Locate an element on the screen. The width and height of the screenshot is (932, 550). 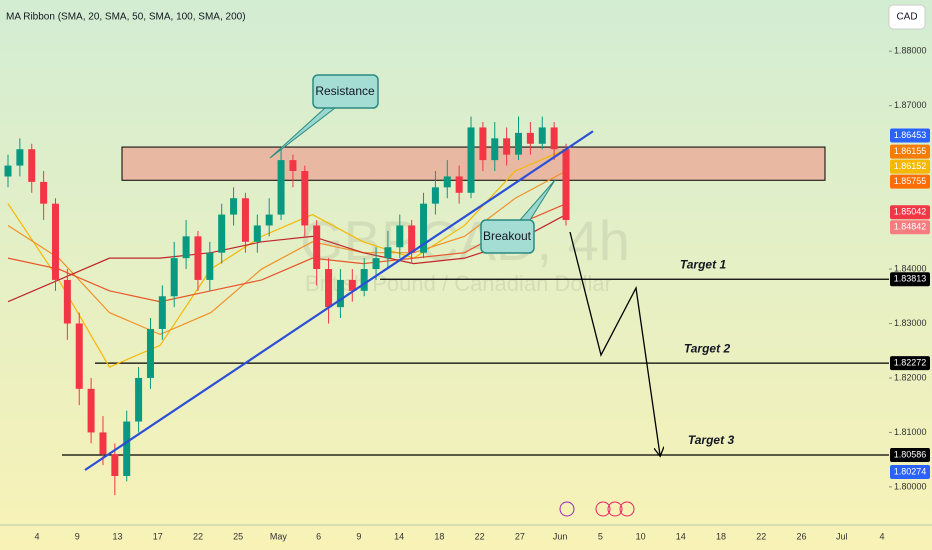
price-badge-label: 1.80274 is located at coordinates (910, 471).